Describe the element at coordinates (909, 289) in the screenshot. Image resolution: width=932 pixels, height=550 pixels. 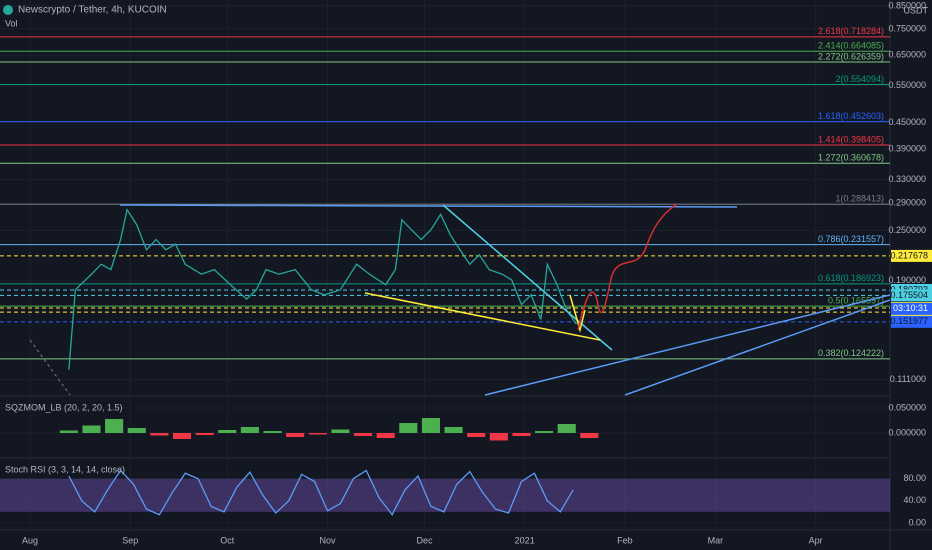
I see `price-tag-label: 0.180793` at that location.